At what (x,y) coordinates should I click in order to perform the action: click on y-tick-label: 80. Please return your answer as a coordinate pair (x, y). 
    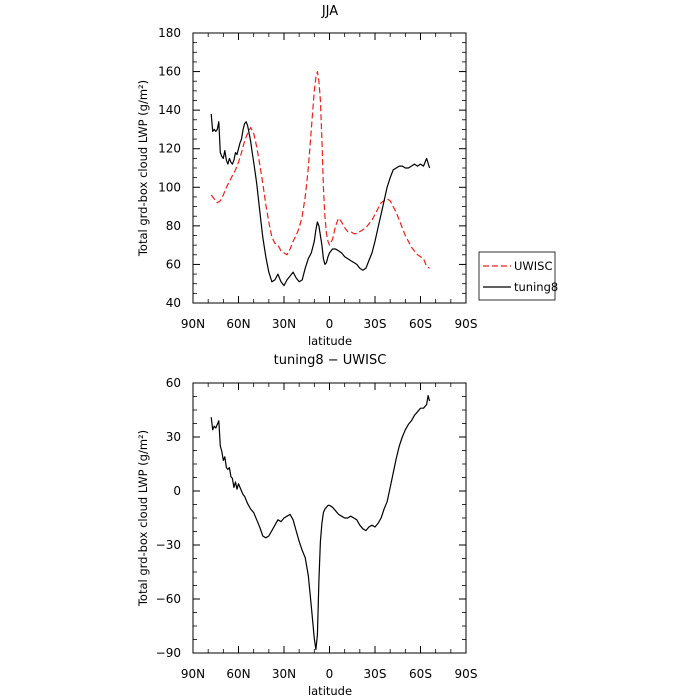
    Looking at the image, I should click on (173, 226).